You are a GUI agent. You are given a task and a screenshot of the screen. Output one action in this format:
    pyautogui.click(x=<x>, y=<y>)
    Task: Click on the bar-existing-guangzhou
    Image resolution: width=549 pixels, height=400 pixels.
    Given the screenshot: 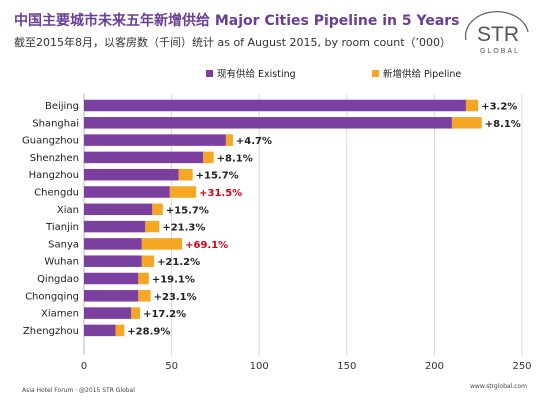 What is the action you would take?
    pyautogui.click(x=155, y=140)
    